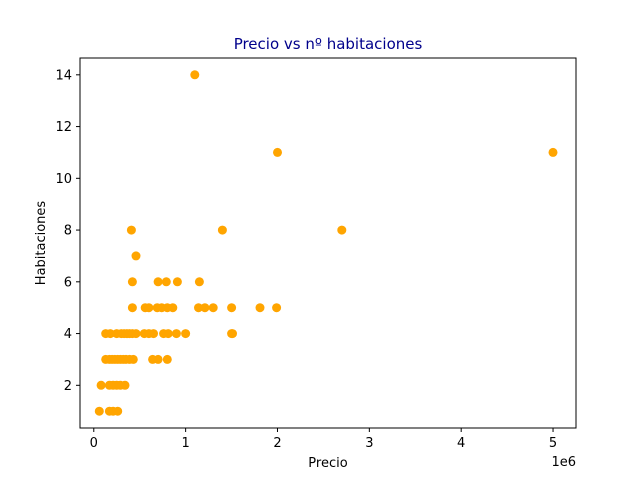 The image size is (640, 480). What do you see at coordinates (63, 127) in the screenshot?
I see `y-tick-label: 12` at bounding box center [63, 127].